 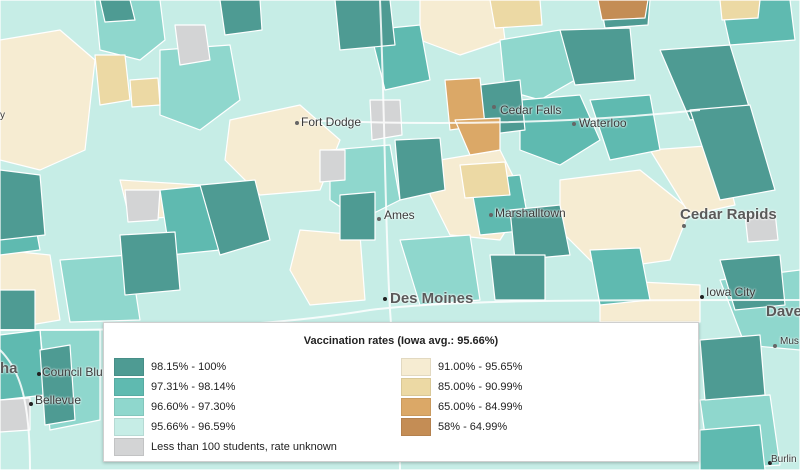 I want to click on city-label-waterloo: Waterloo, so click(x=603, y=123).